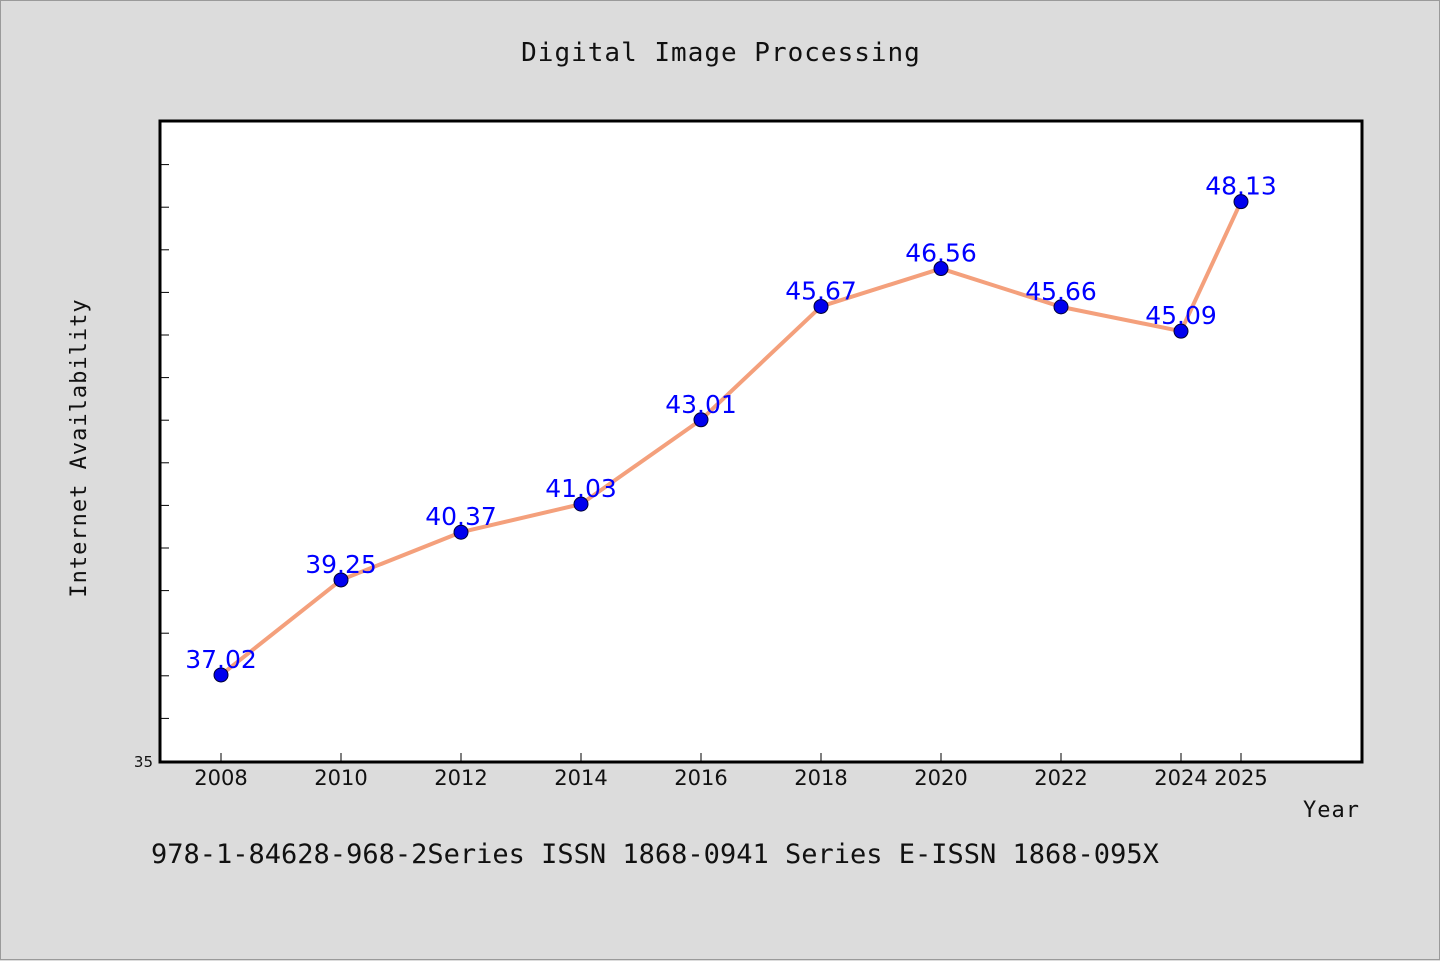  Describe the element at coordinates (1241, 186) in the screenshot. I see `data-label: 48.13` at that location.